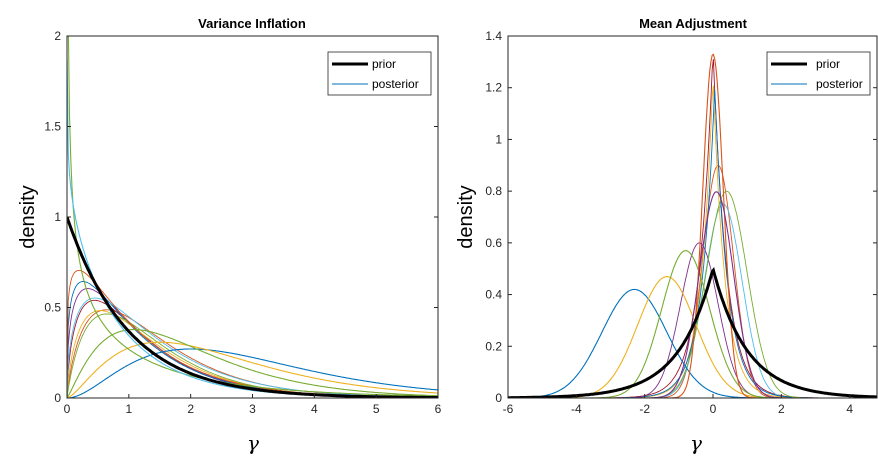 This screenshot has width=878, height=456. I want to click on chart-title-right: Mean Adjustment, so click(693, 23).